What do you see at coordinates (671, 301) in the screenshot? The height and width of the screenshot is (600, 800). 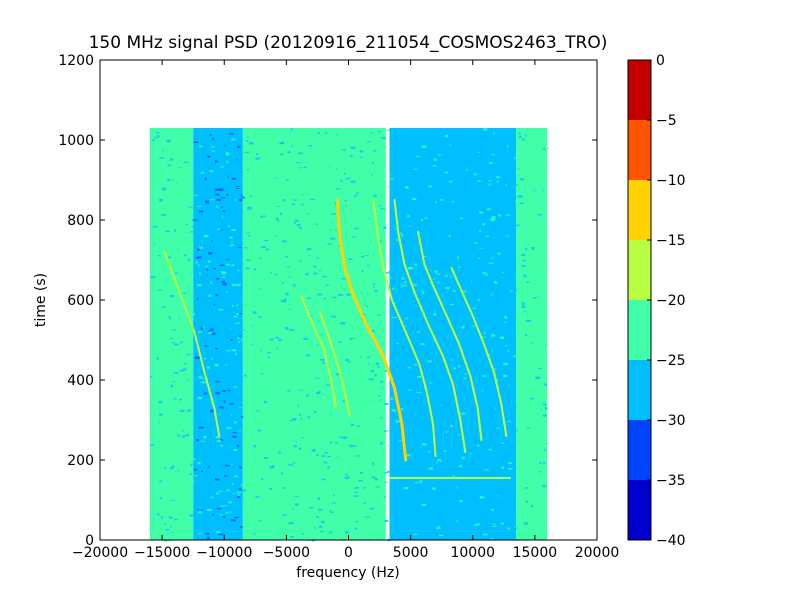 I see `colorbar-tick-label: −20` at bounding box center [671, 301].